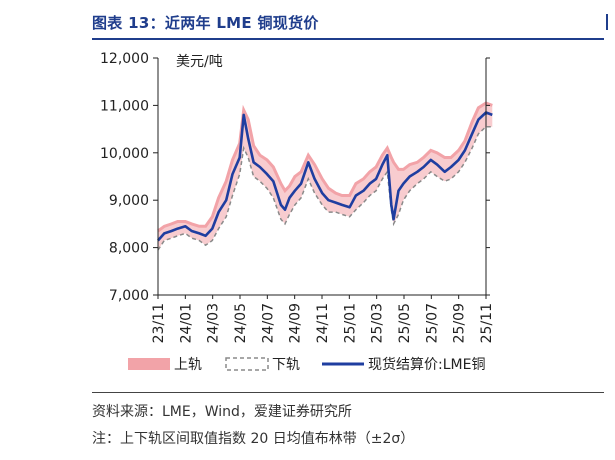 This screenshot has height=460, width=615. What do you see at coordinates (405, 323) in the screenshot?
I see `x-tick-label: 25/05` at bounding box center [405, 323].